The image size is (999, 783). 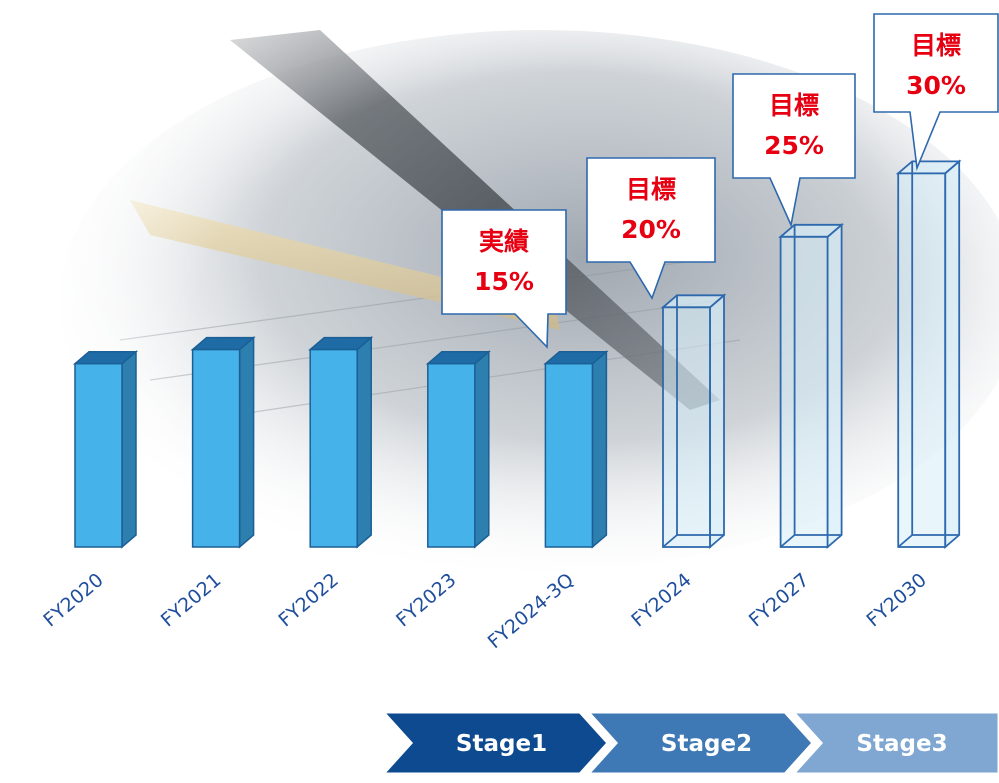 I want to click on stage-label: Stage1, so click(x=501, y=744).